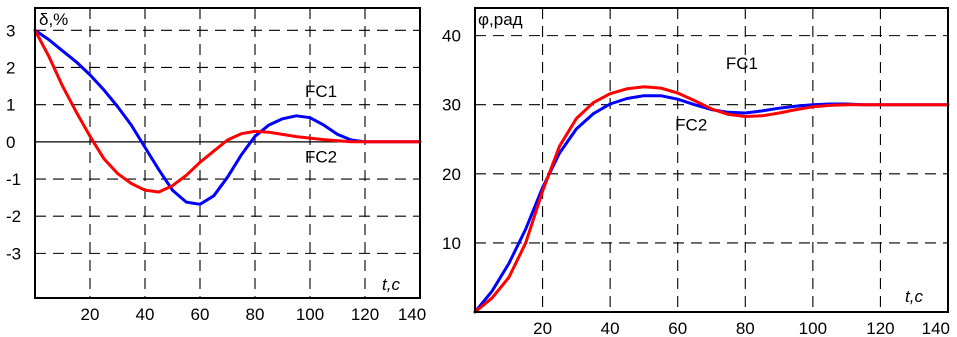 The image size is (957, 337). Describe the element at coordinates (10, 67) in the screenshot. I see `y-tick-label: 2` at that location.